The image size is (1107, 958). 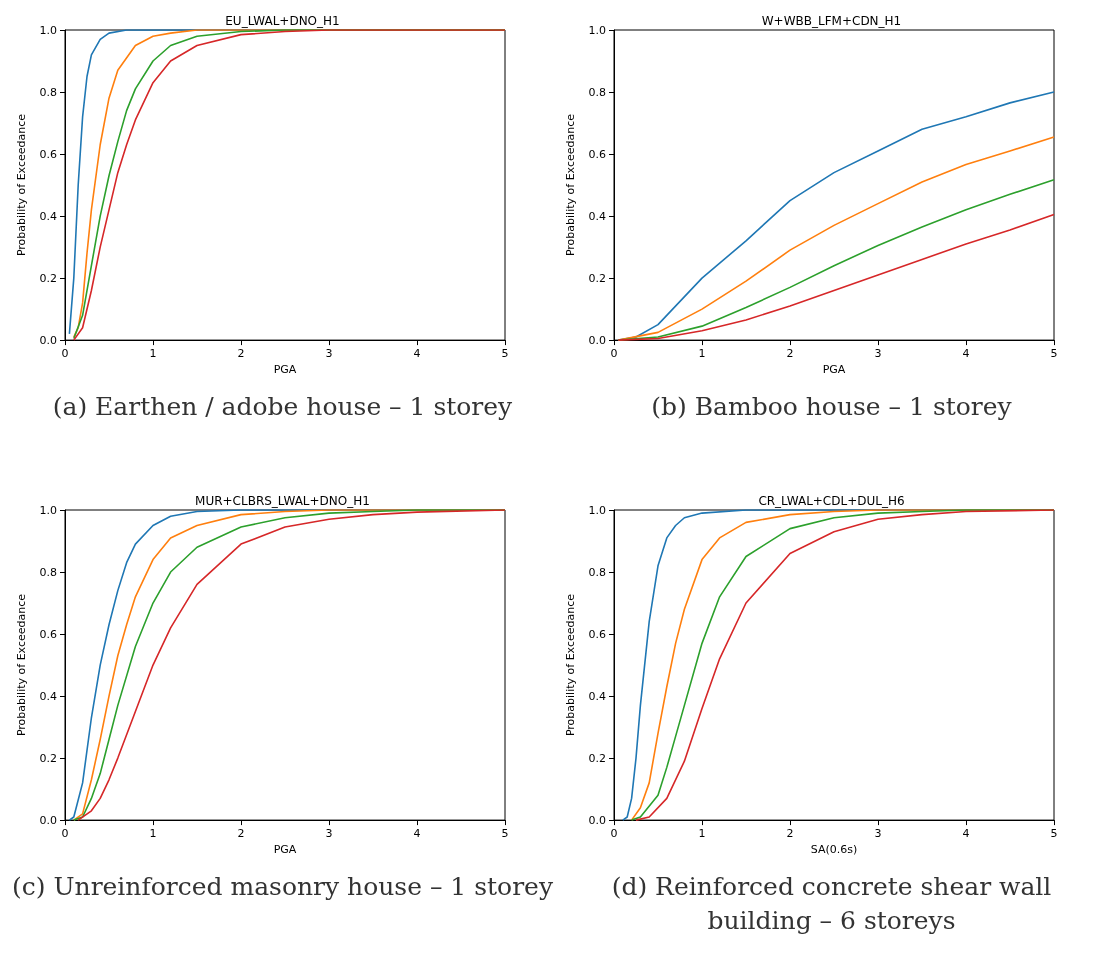 What do you see at coordinates (831, 21) in the screenshot?
I see `chart-title: W+WBB_LFM+CDN_H1` at bounding box center [831, 21].